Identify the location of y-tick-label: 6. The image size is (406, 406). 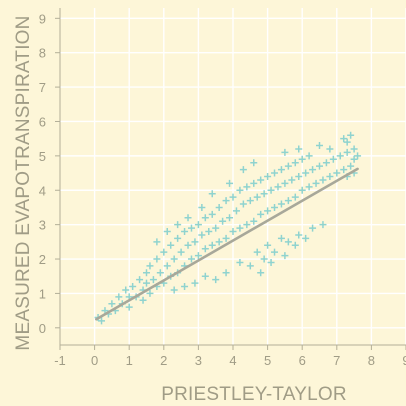
(42, 121).